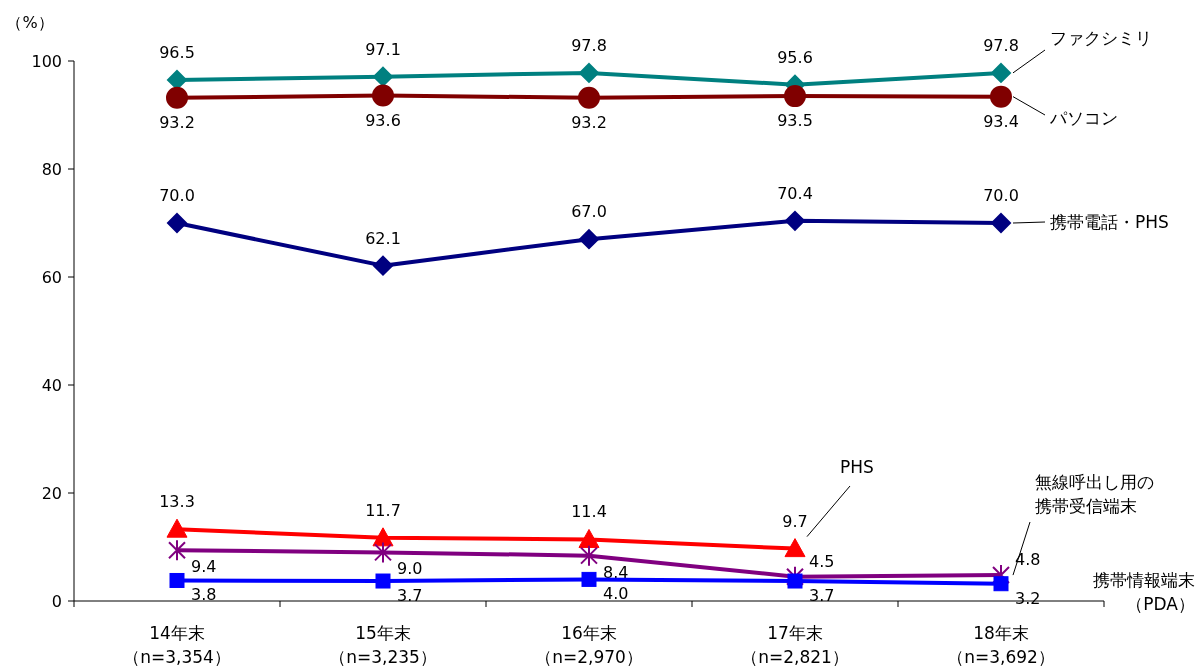 The width and height of the screenshot is (1203, 666). What do you see at coordinates (1083, 118) in the screenshot?
I see `text: パソコン` at bounding box center [1083, 118].